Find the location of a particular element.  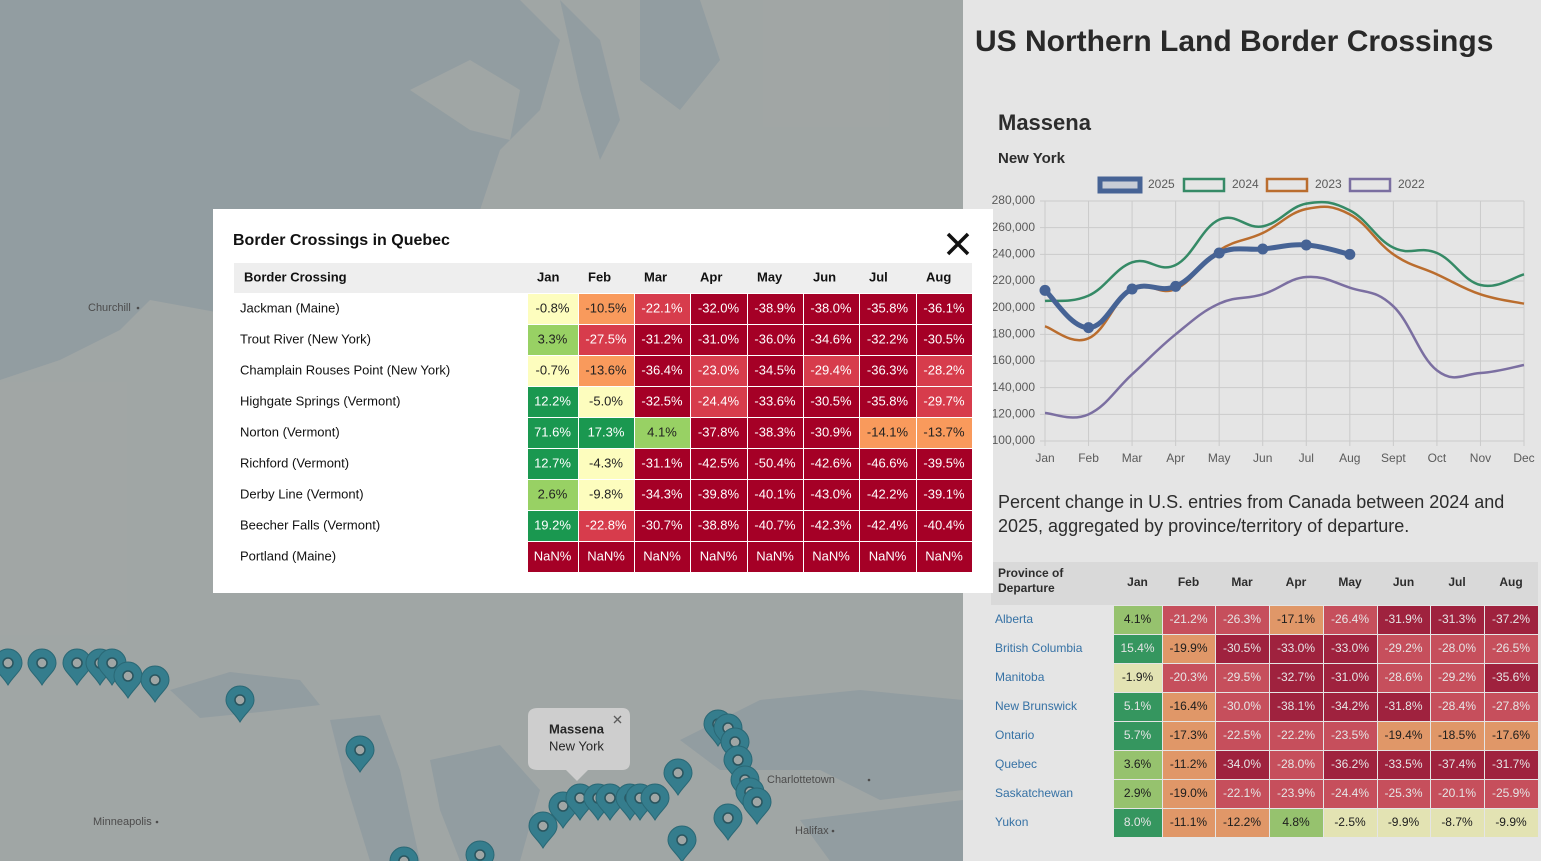

table-header-bg is located at coordinates (1264, 583).